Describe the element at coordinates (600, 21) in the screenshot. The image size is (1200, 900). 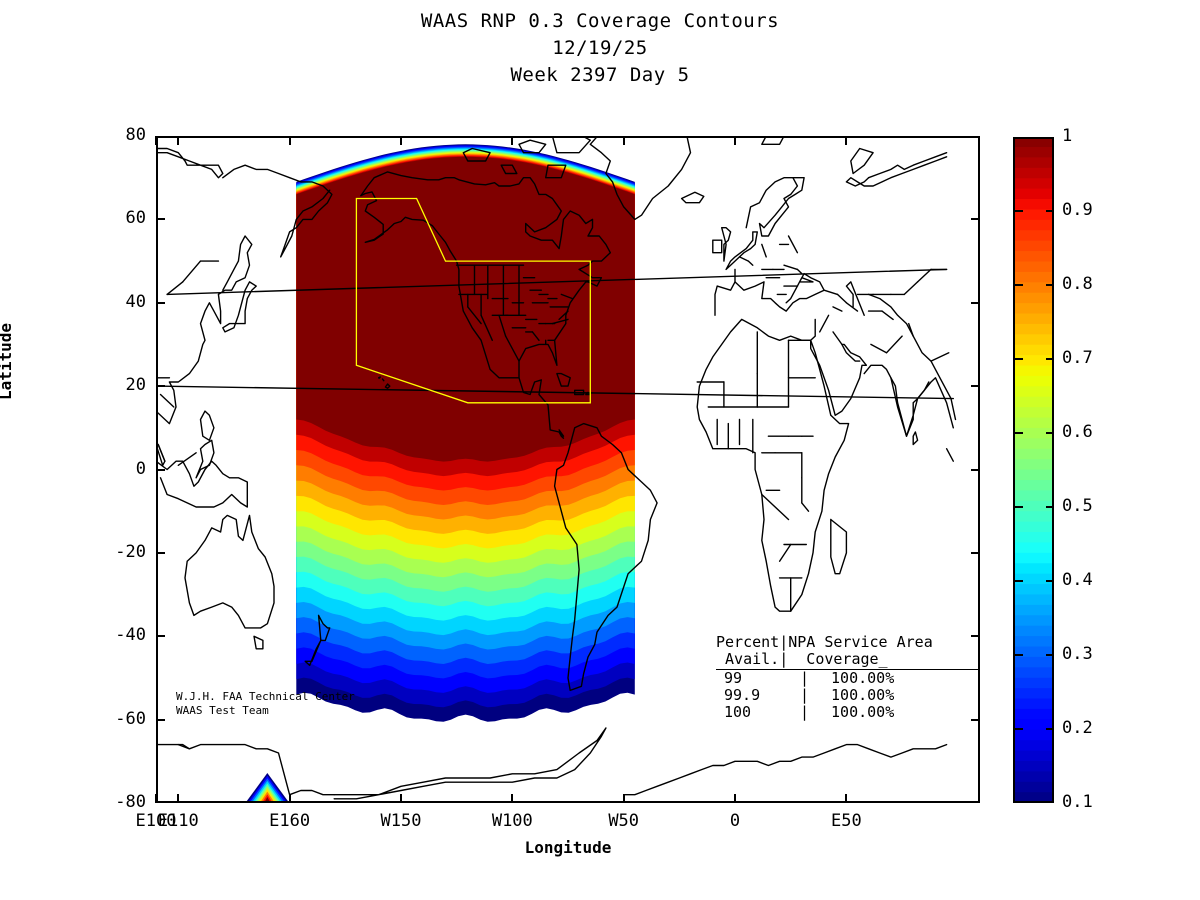
I see `title-line-1: WAAS RNP 0.3 Coverage Contours` at that location.